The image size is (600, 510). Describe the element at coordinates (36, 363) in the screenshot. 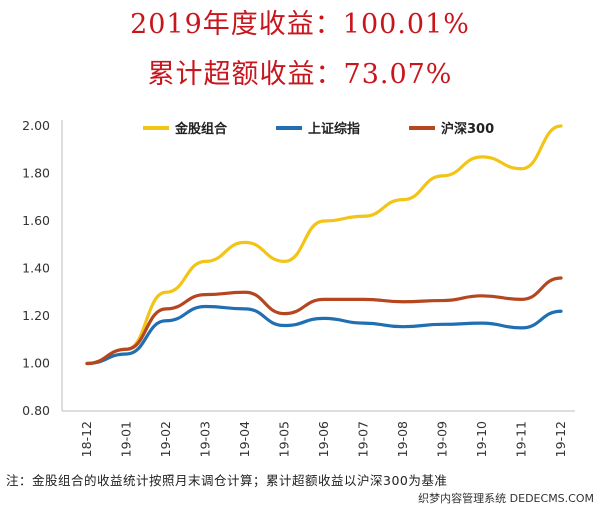

I see `y-tick-label: 1.00` at that location.